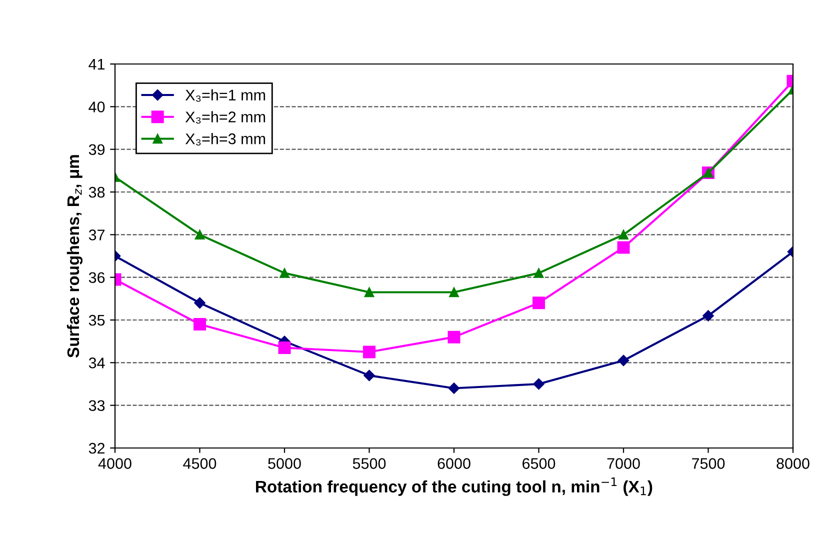  Describe the element at coordinates (199, 463) in the screenshot. I see `x-tick-label: 4500` at that location.